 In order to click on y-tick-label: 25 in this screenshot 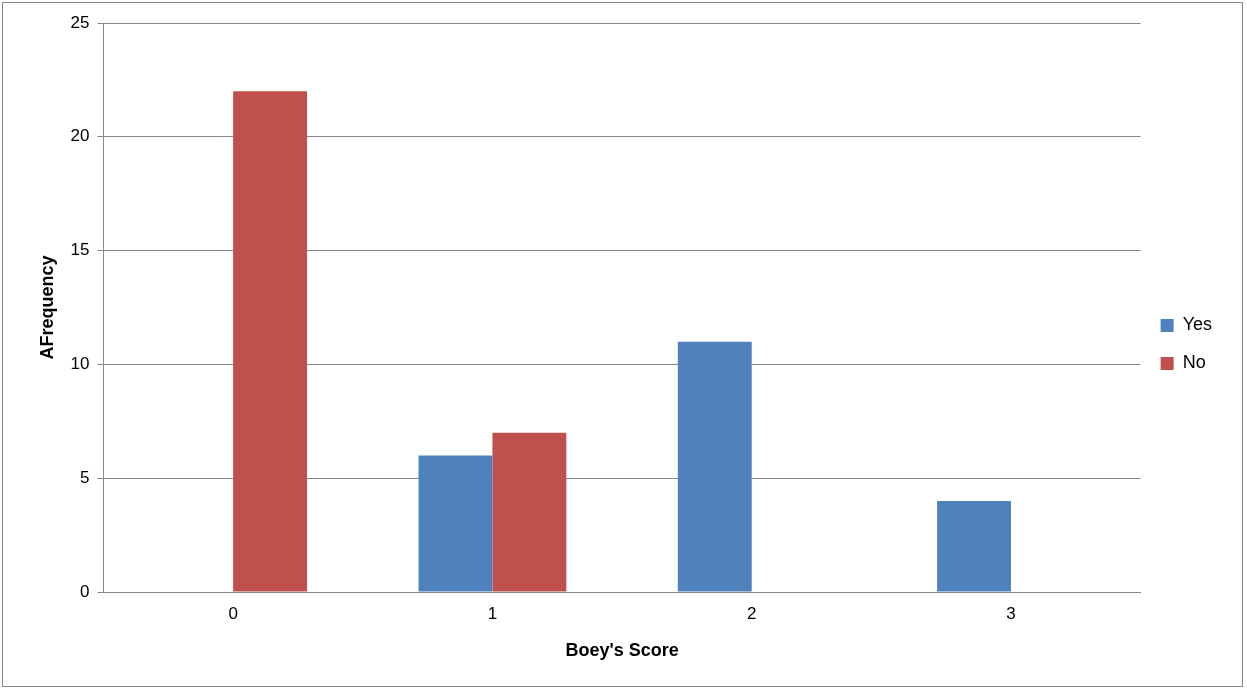, I will do `click(80, 22)`.